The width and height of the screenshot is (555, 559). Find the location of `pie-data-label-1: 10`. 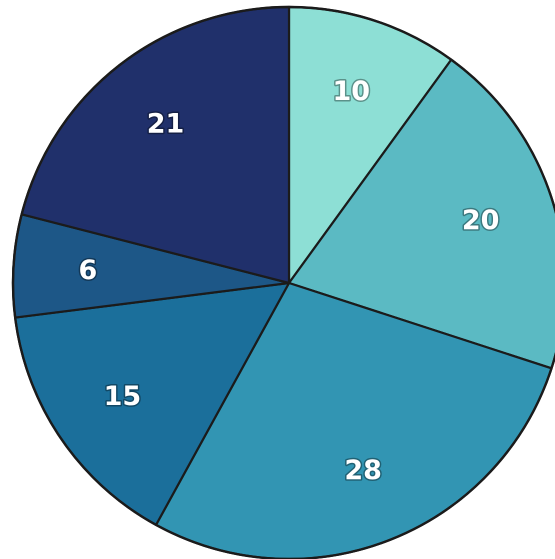

pie-data-label-1: 10 is located at coordinates (351, 91).